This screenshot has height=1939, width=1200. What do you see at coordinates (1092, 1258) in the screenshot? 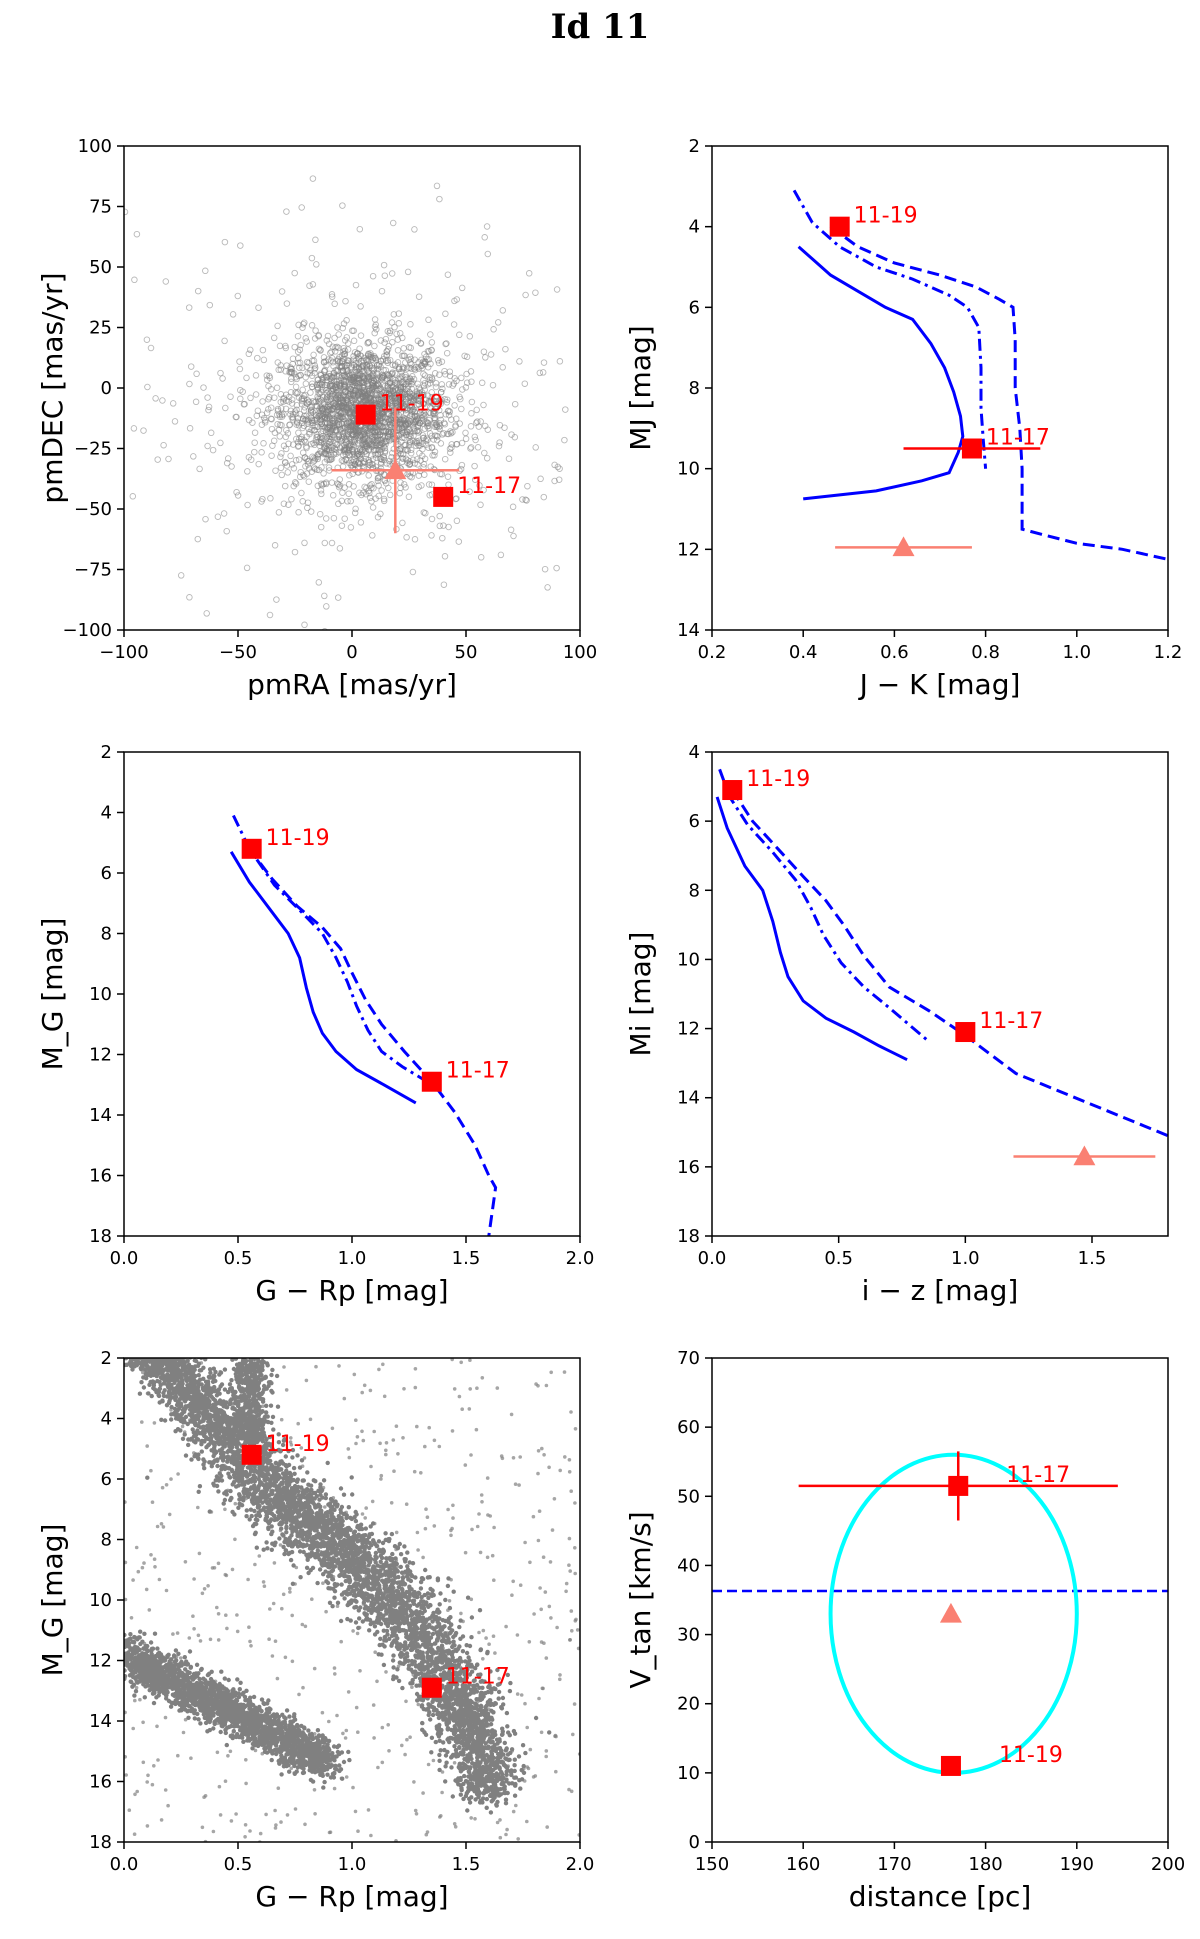
I see `x-tick-label: 1.5` at bounding box center [1092, 1258].